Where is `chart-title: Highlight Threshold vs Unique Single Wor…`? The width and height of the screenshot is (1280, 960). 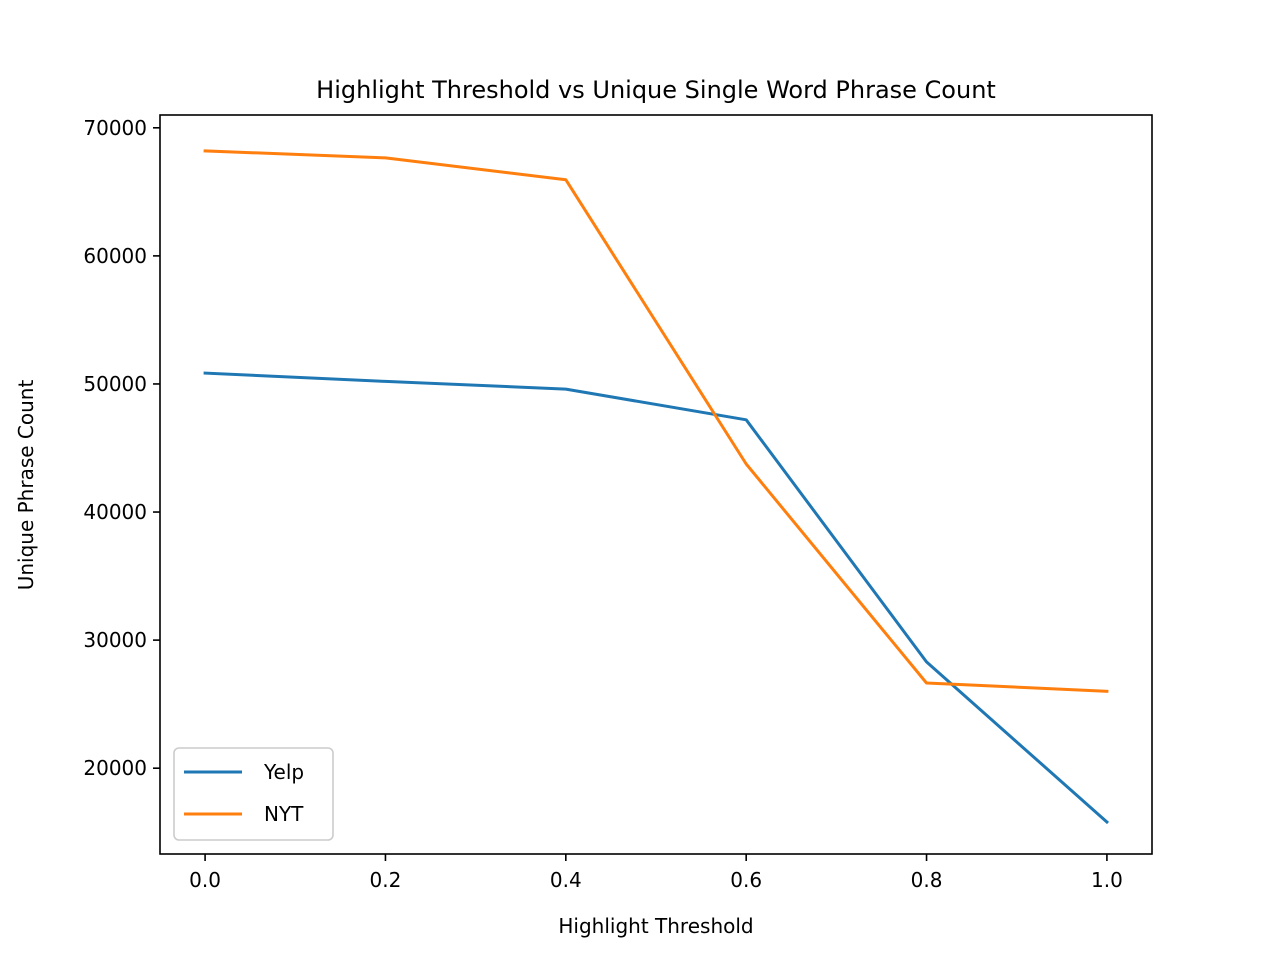
chart-title: Highlight Threshold vs Unique Single Wor… is located at coordinates (656, 90).